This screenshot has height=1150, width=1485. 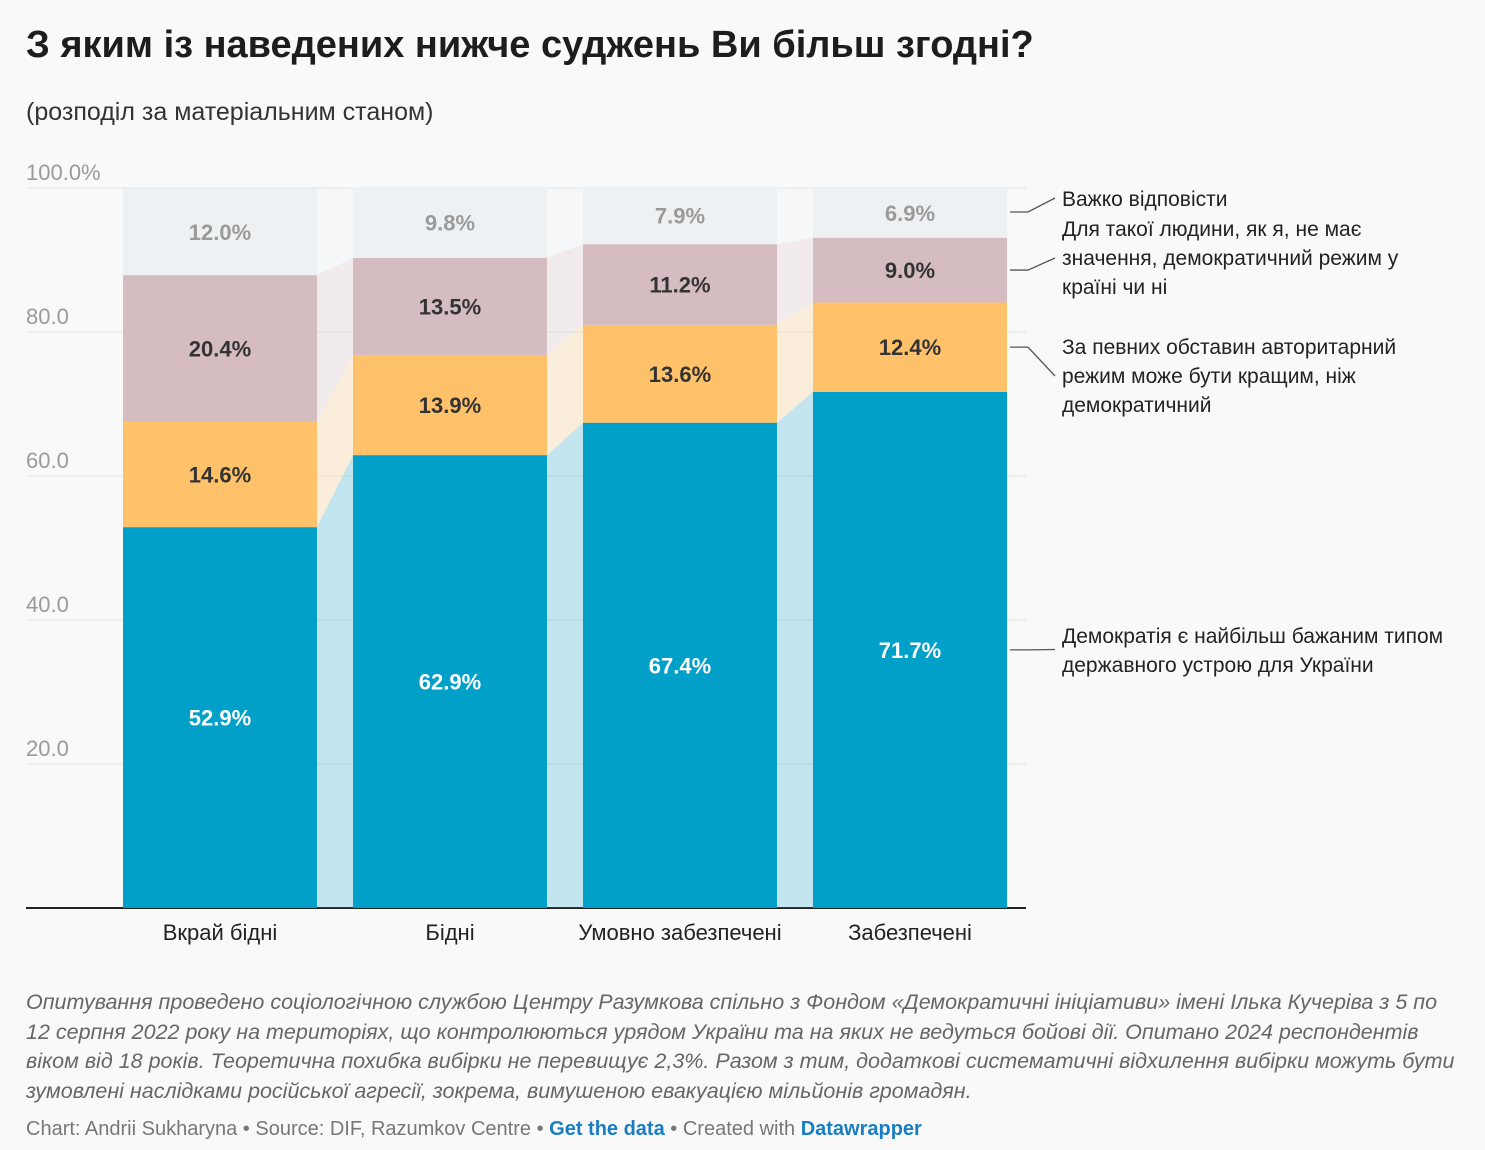 I want to click on data-label: 62.9%, so click(x=450, y=682).